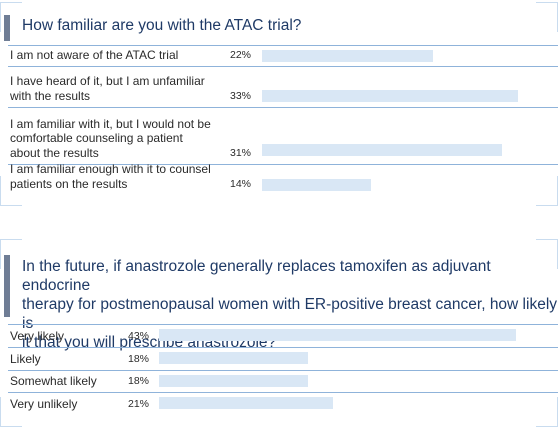 Image resolution: width=560 pixels, height=429 pixels. Describe the element at coordinates (241, 55) in the screenshot. I see `percentage-label: 22%` at that location.